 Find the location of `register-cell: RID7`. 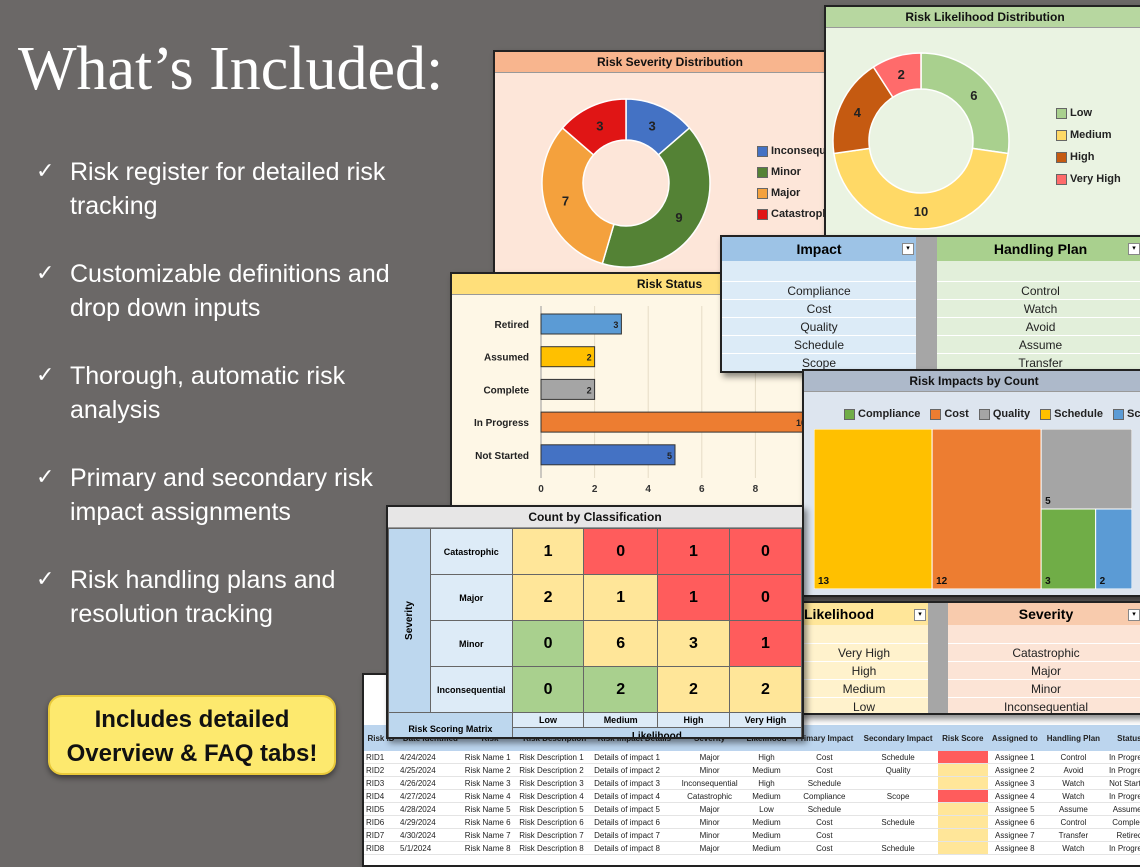

register-cell: RID7 is located at coordinates (381, 835).